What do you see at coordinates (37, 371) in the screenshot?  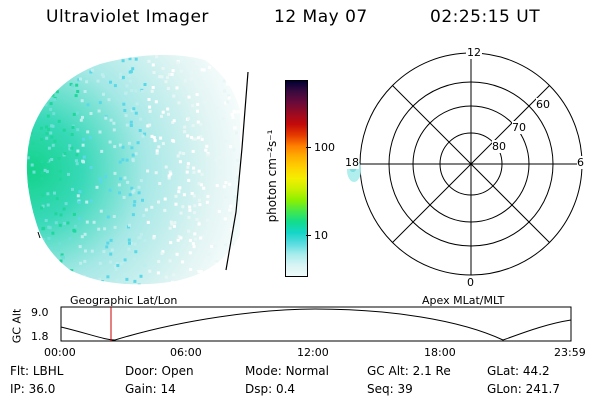 I see `info-flt: Flt: LBHL` at bounding box center [37, 371].